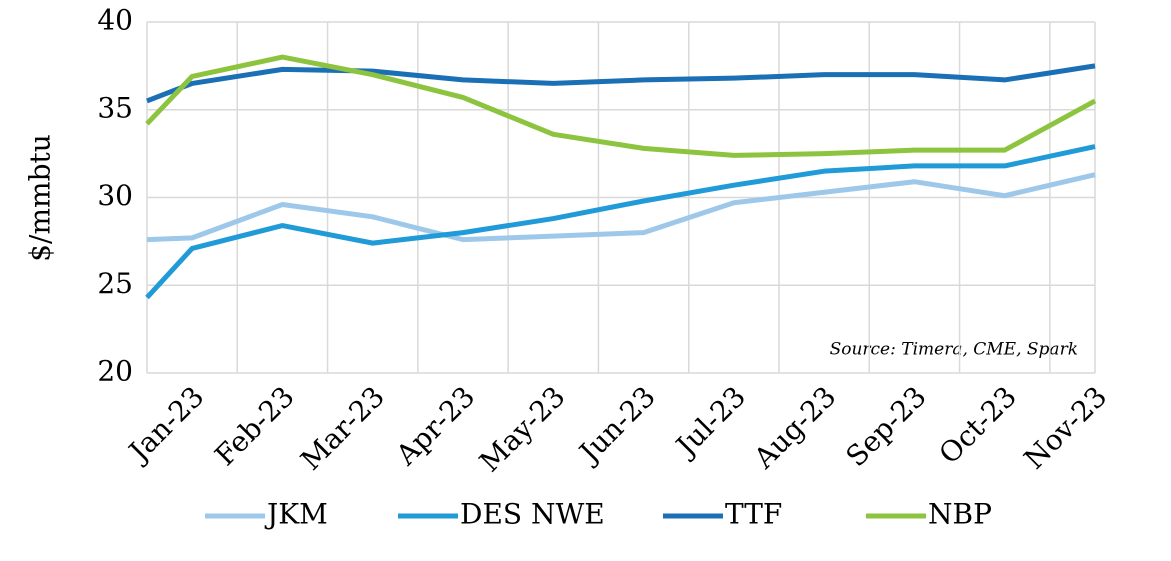 The height and width of the screenshot is (561, 1171). What do you see at coordinates (1066, 428) in the screenshot?
I see `x-tick-label: Nov-23` at bounding box center [1066, 428].